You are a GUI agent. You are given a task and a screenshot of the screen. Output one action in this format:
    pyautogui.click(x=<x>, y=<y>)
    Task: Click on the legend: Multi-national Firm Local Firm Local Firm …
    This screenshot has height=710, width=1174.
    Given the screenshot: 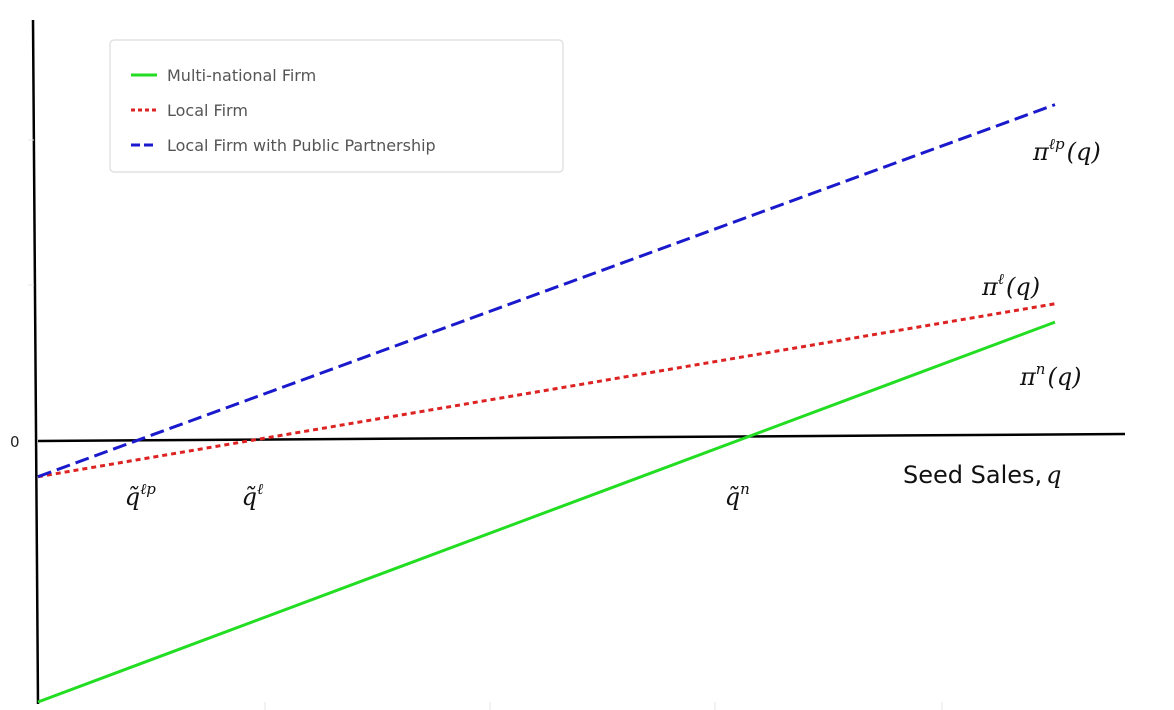 What is the action you would take?
    pyautogui.click(x=336, y=106)
    